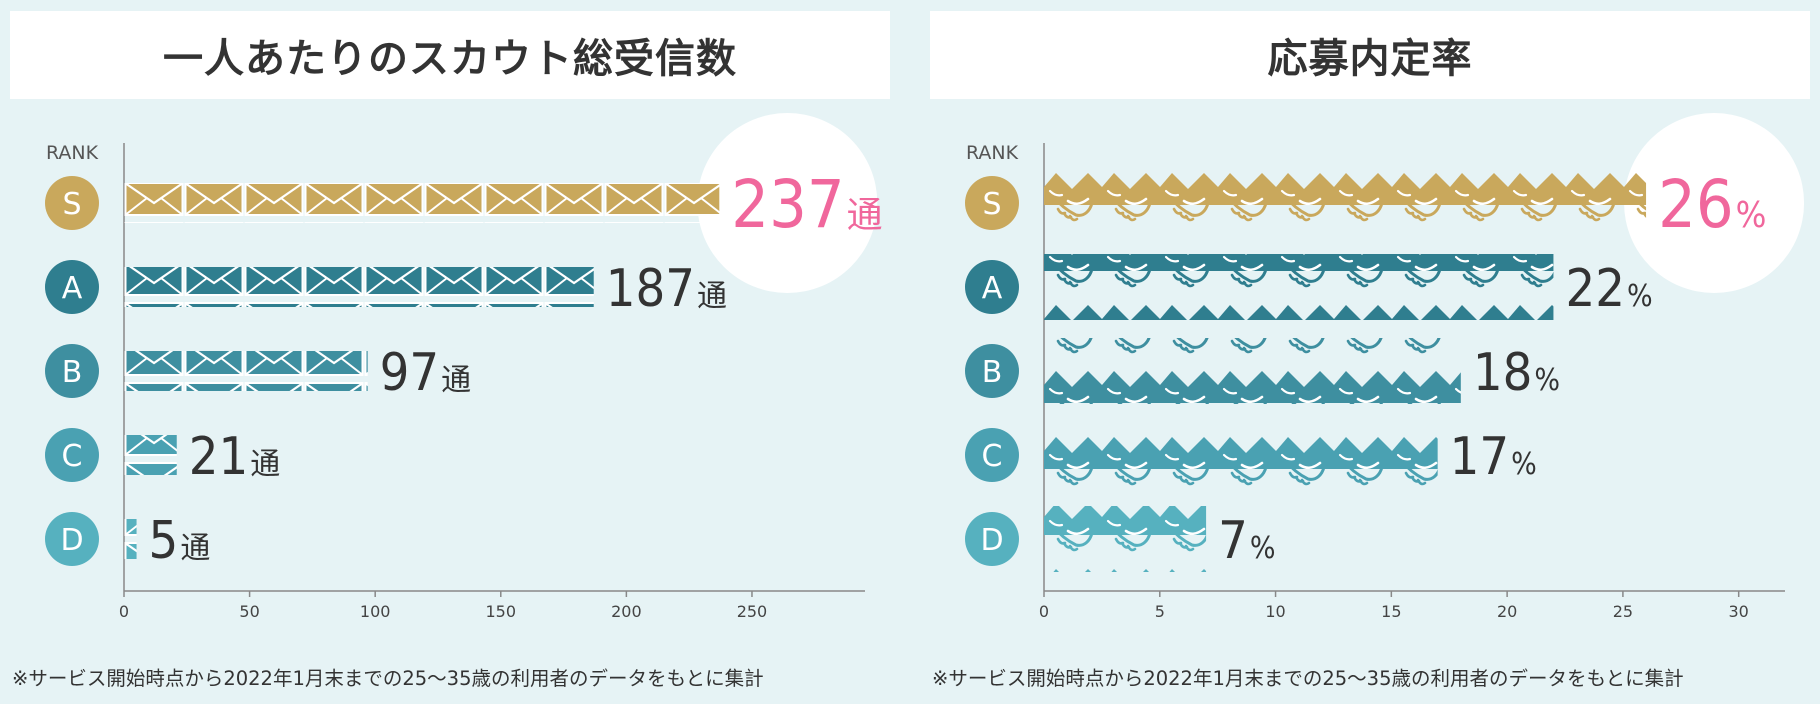 Image resolution: width=1820 pixels, height=704 pixels. Describe the element at coordinates (180, 541) in the screenshot. I see `value-label-d: 5通` at that location.